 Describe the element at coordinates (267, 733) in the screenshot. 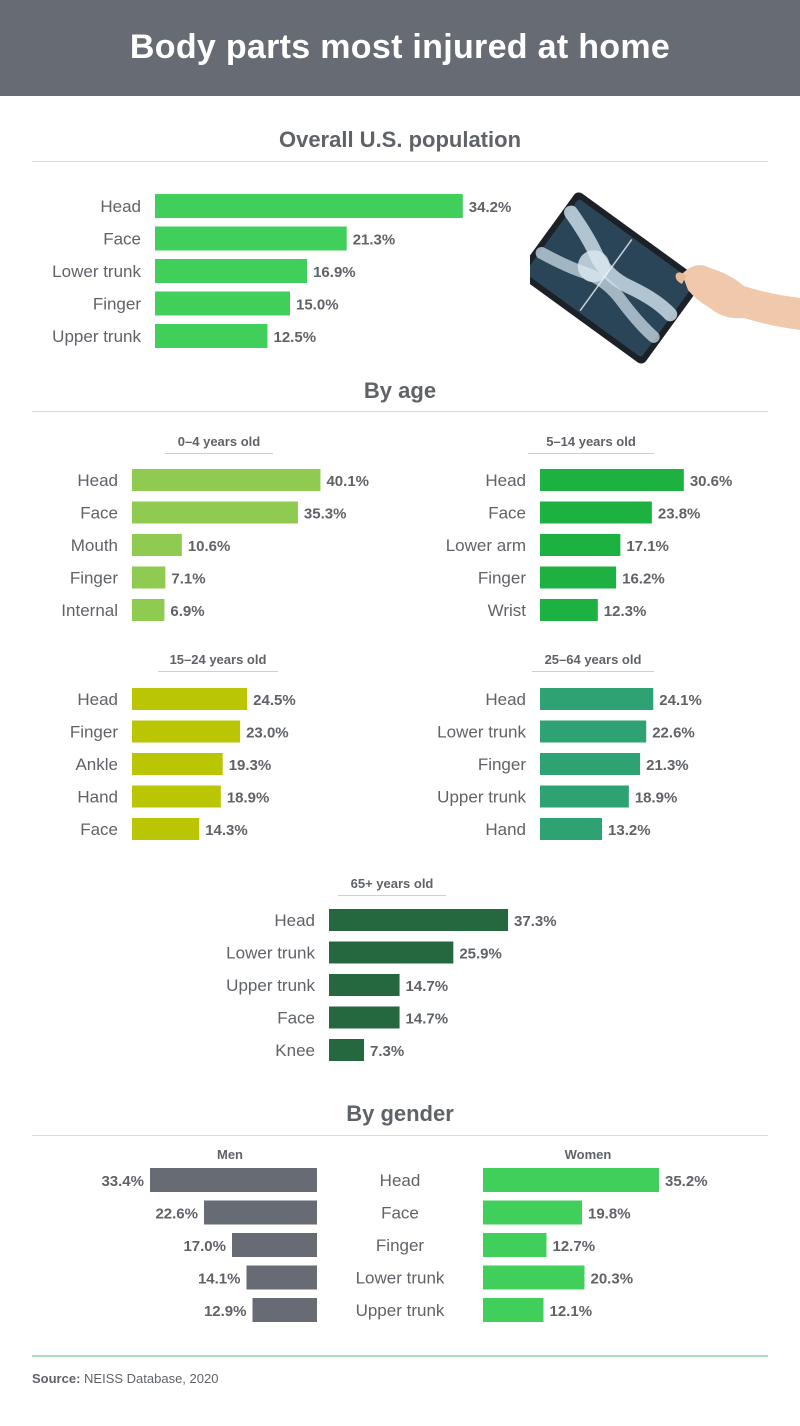

I see `age-15-24-value-label: 23.0%` at that location.